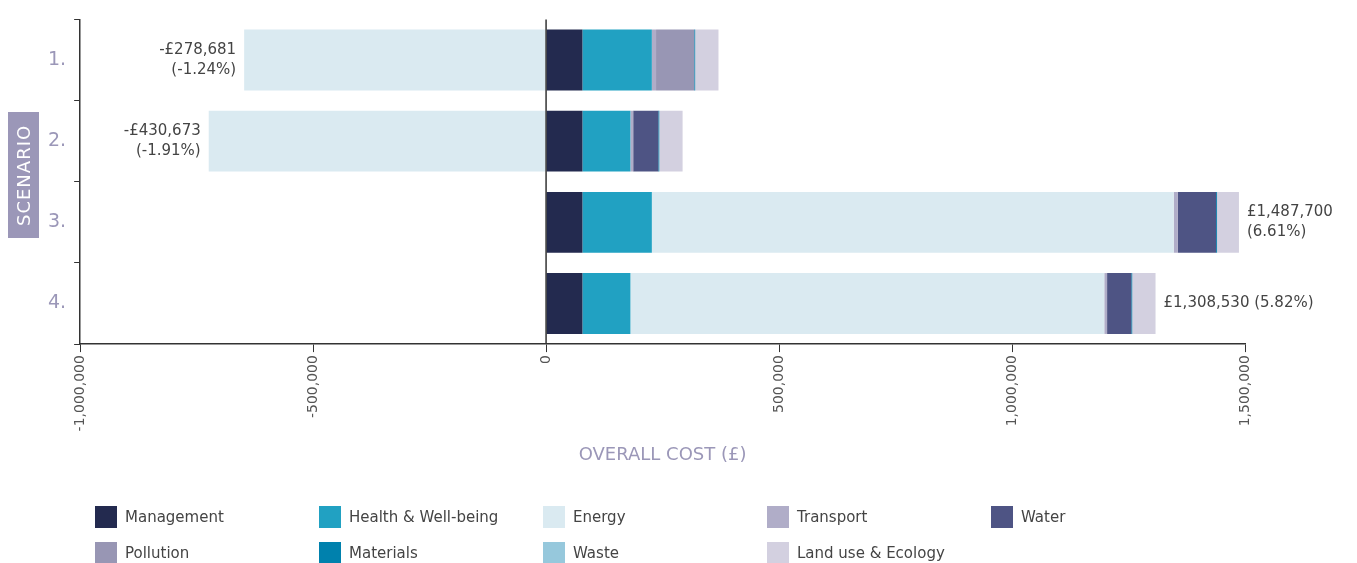 This screenshot has height=563, width=1357. What do you see at coordinates (871, 553) in the screenshot?
I see `legend-label: Land use & Ecology` at bounding box center [871, 553].